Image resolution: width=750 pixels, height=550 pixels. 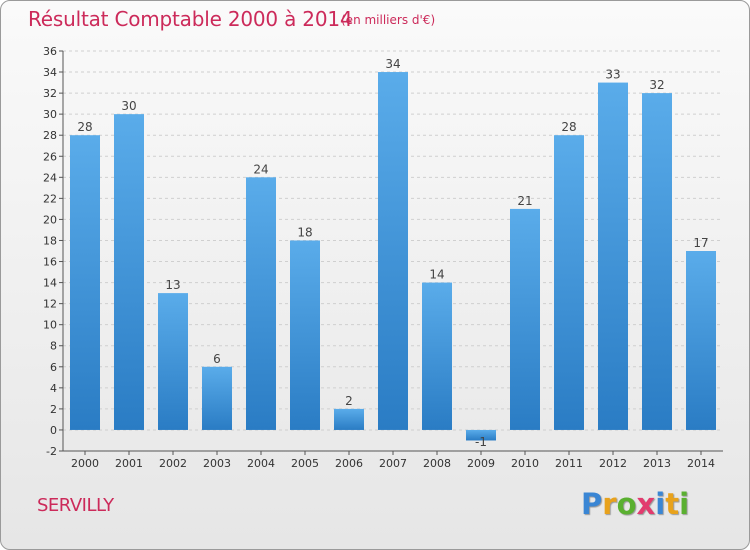 I want to click on bar-2009, so click(x=481, y=435).